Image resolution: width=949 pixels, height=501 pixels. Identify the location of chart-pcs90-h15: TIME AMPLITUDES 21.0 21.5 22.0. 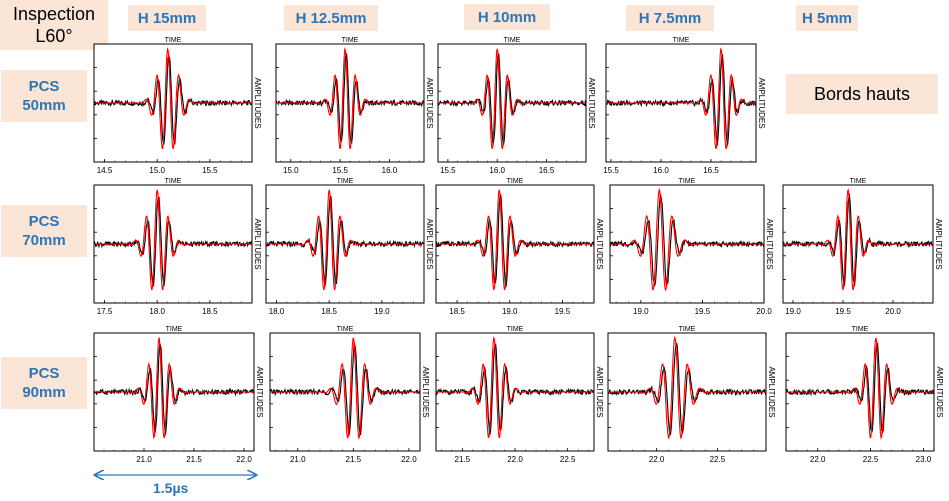
(178, 395).